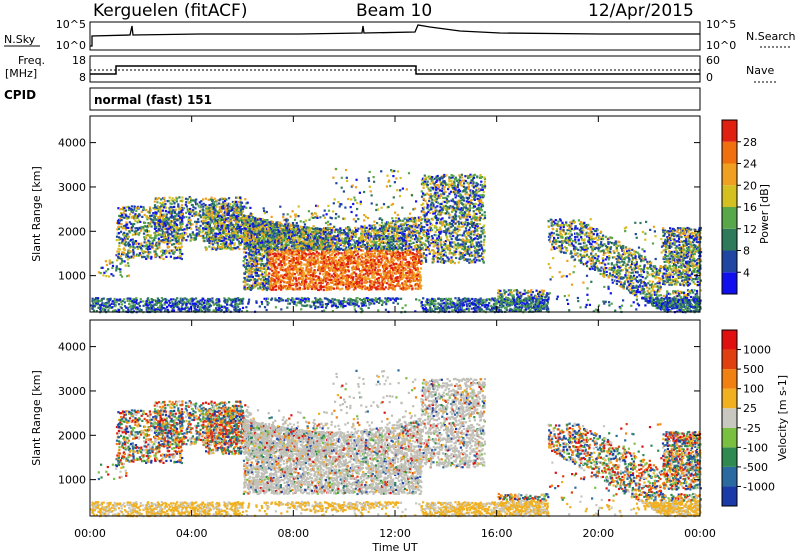 This screenshot has width=800, height=554. What do you see at coordinates (352, 99) in the screenshot?
I see `cpid-panel: CPID normal (fast) 151` at bounding box center [352, 99].